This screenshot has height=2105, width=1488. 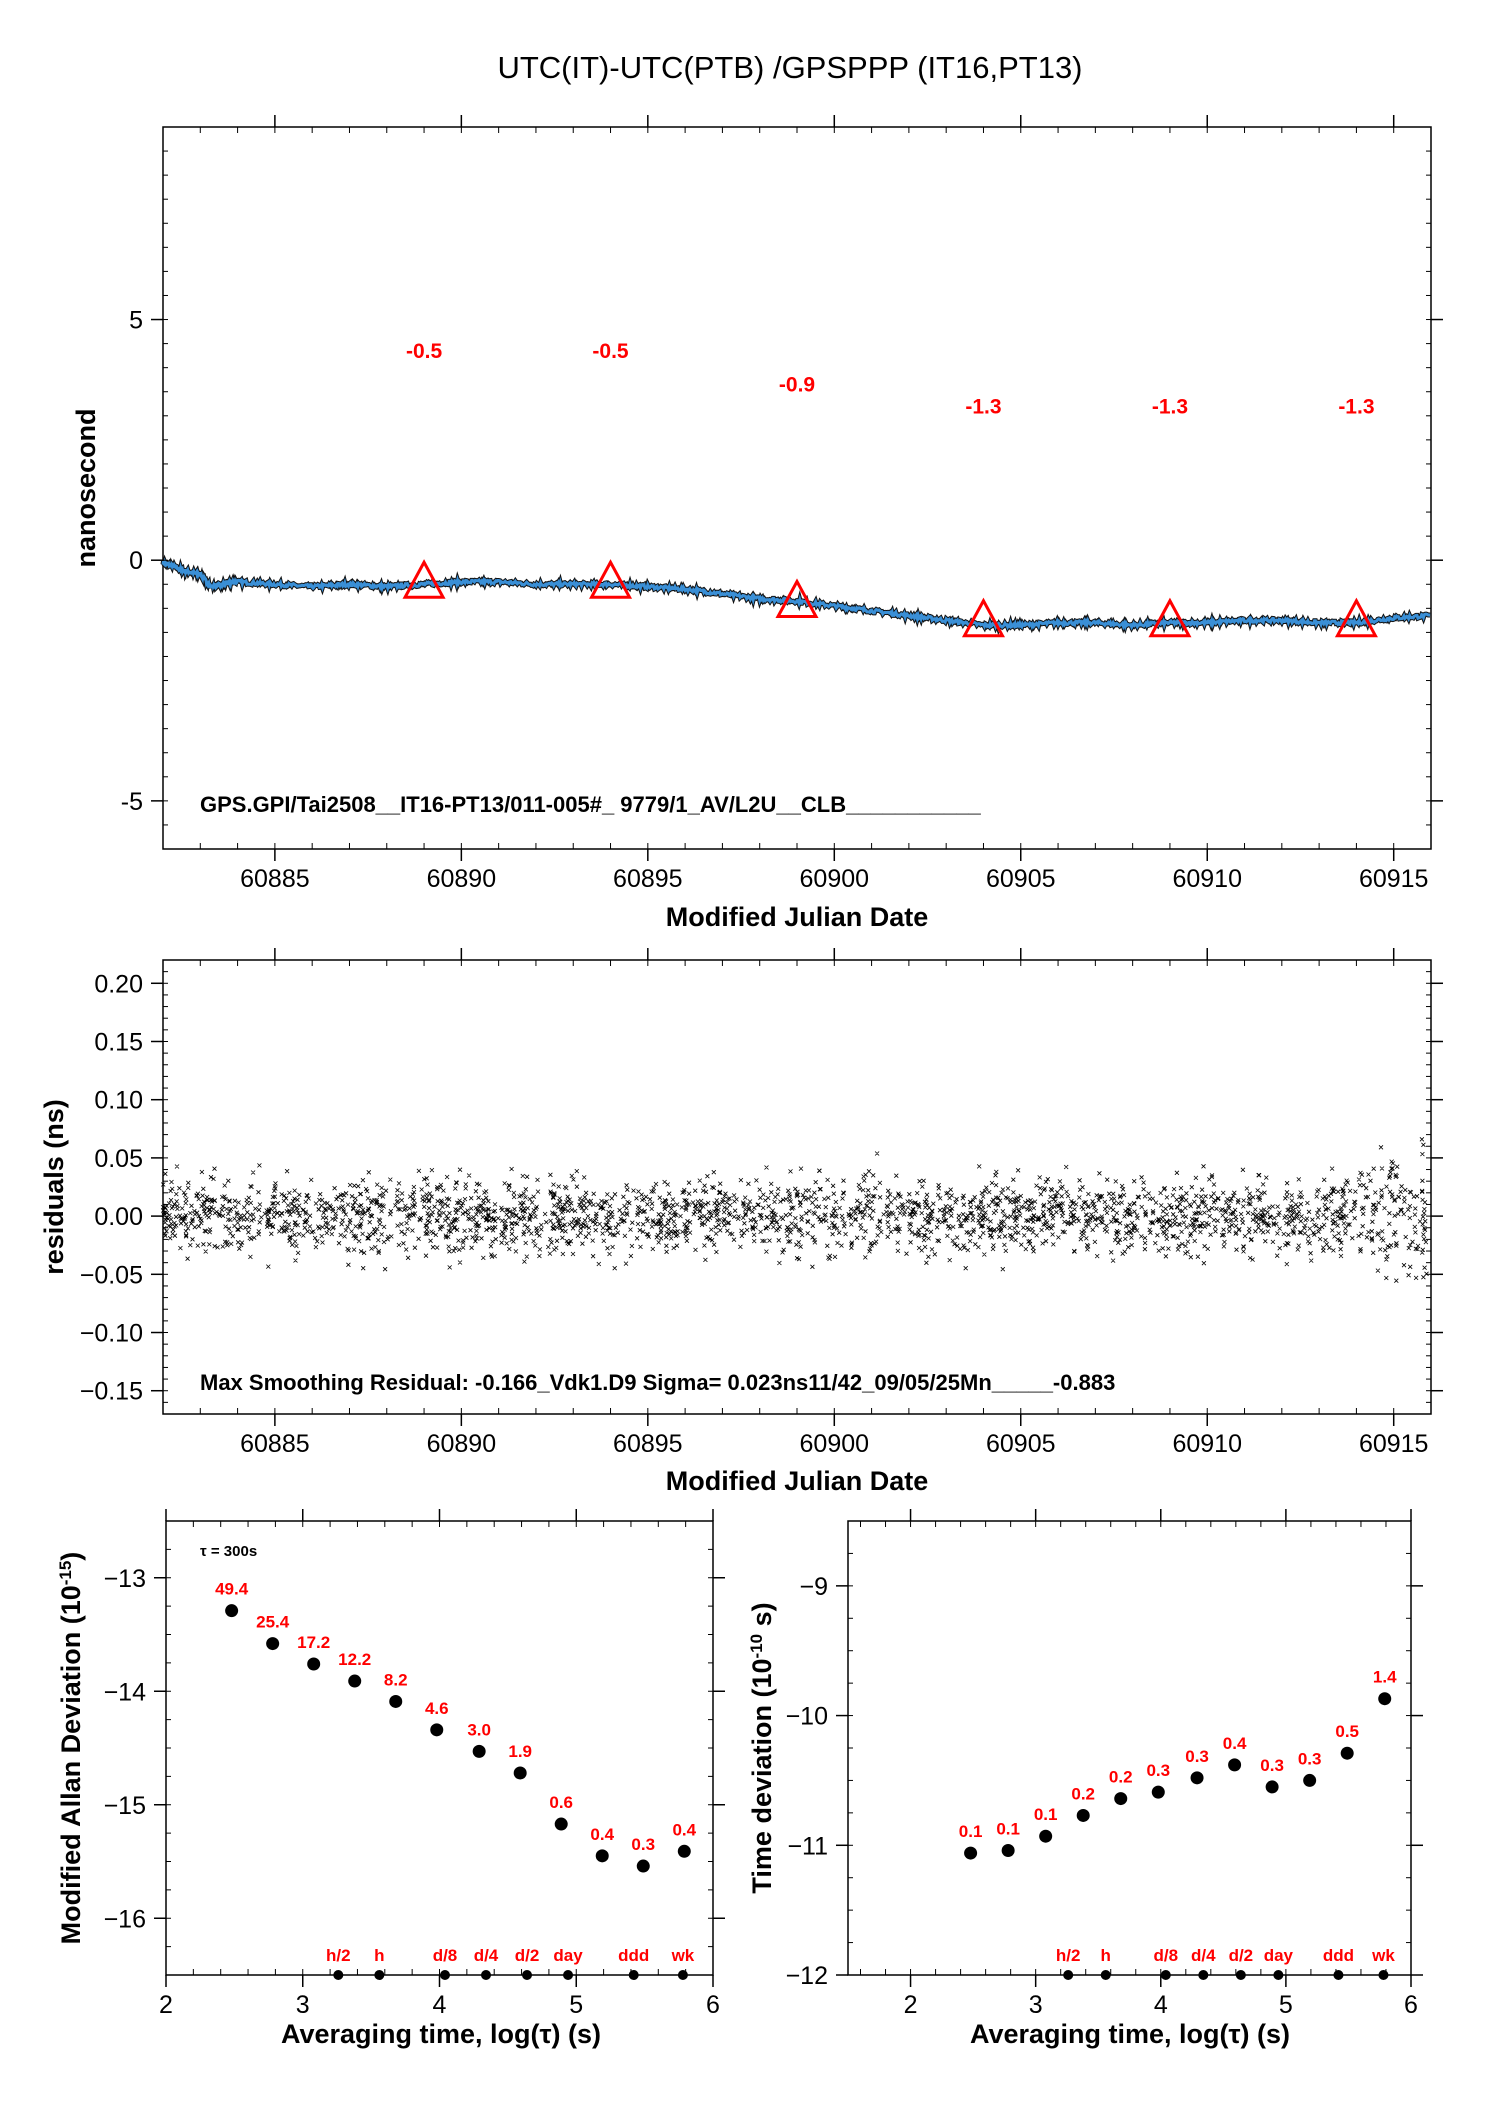 What do you see at coordinates (527, 1955) in the screenshot?
I see `reference-label: d/2` at bounding box center [527, 1955].